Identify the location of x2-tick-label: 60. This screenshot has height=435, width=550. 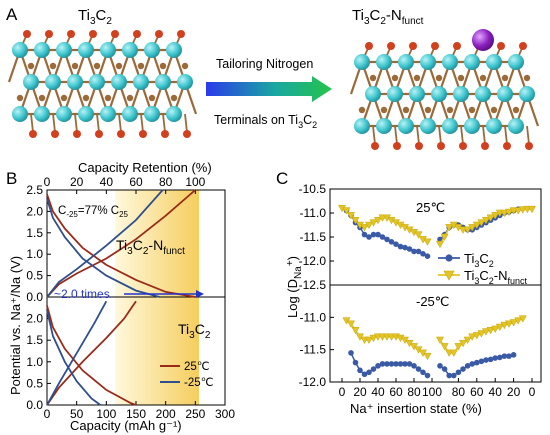
(136, 182).